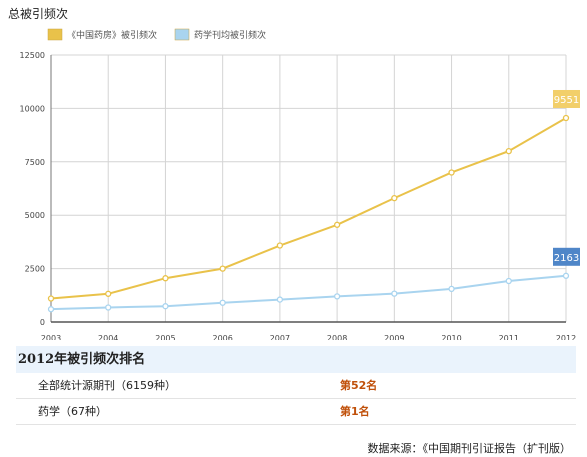 Image resolution: width=587 pixels, height=457 pixels. I want to click on ranking-row: 药学（67种） 第1名, so click(296, 412).